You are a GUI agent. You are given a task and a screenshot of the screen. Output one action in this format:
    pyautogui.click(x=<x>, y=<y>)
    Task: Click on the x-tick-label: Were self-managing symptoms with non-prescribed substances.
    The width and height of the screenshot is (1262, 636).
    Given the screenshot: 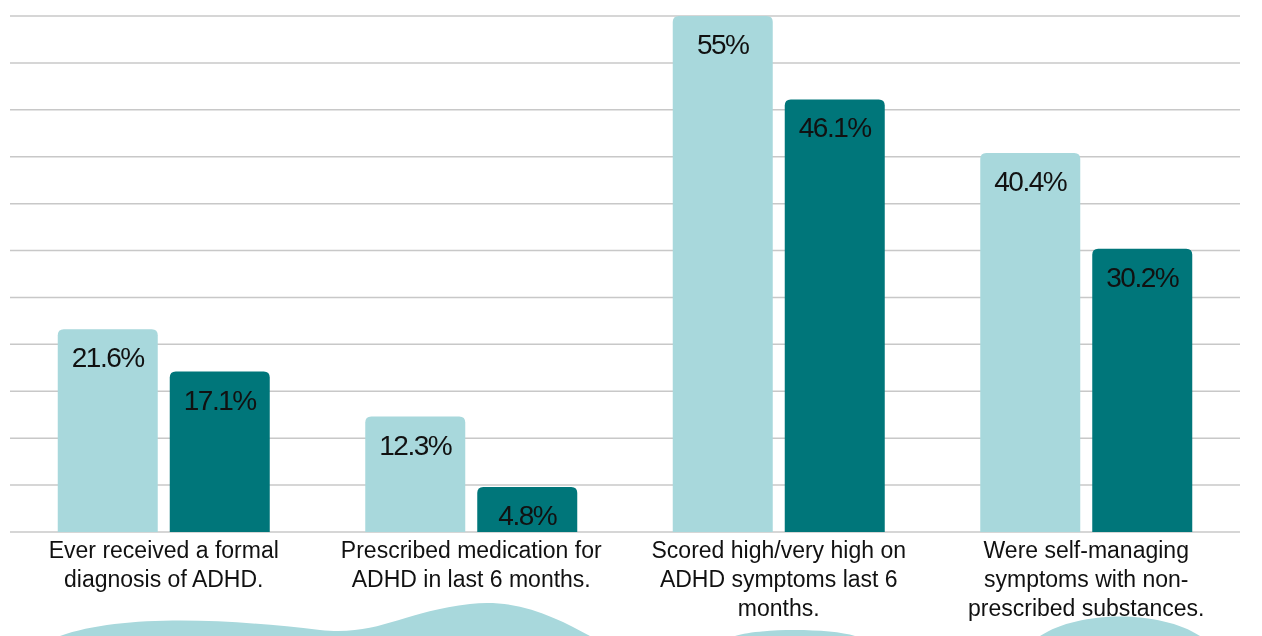 What is the action you would take?
    pyautogui.click(x=1086, y=579)
    